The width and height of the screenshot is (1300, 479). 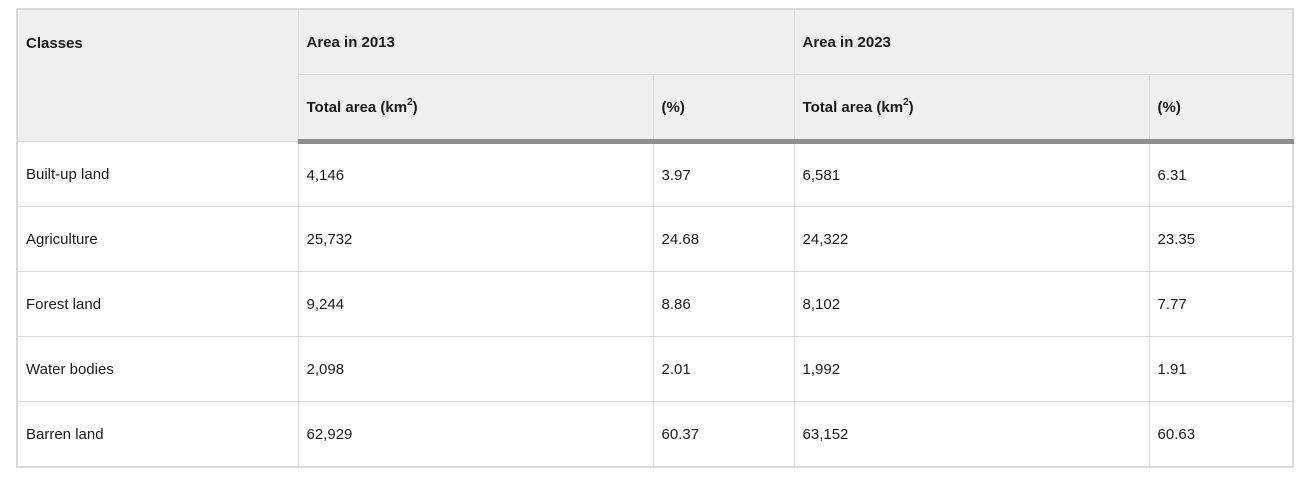 I want to click on cell-area-2023: 6,581, so click(x=971, y=174).